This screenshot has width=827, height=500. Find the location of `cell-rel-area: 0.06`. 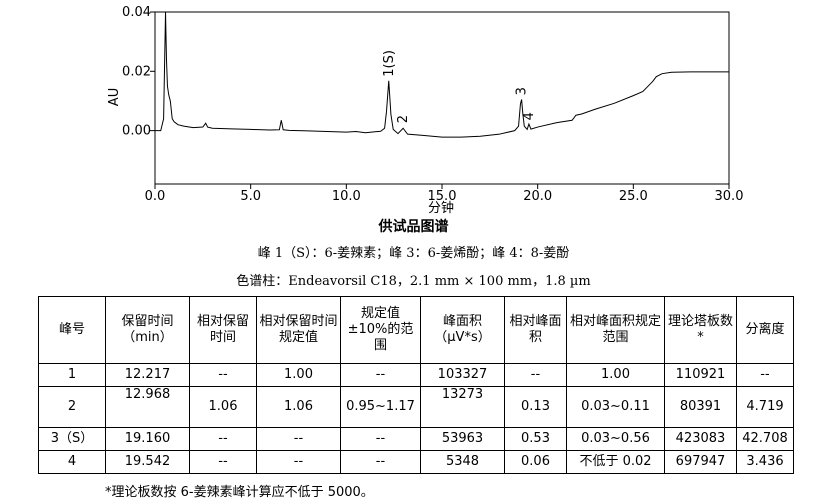

cell-rel-area: 0.06 is located at coordinates (535, 462).